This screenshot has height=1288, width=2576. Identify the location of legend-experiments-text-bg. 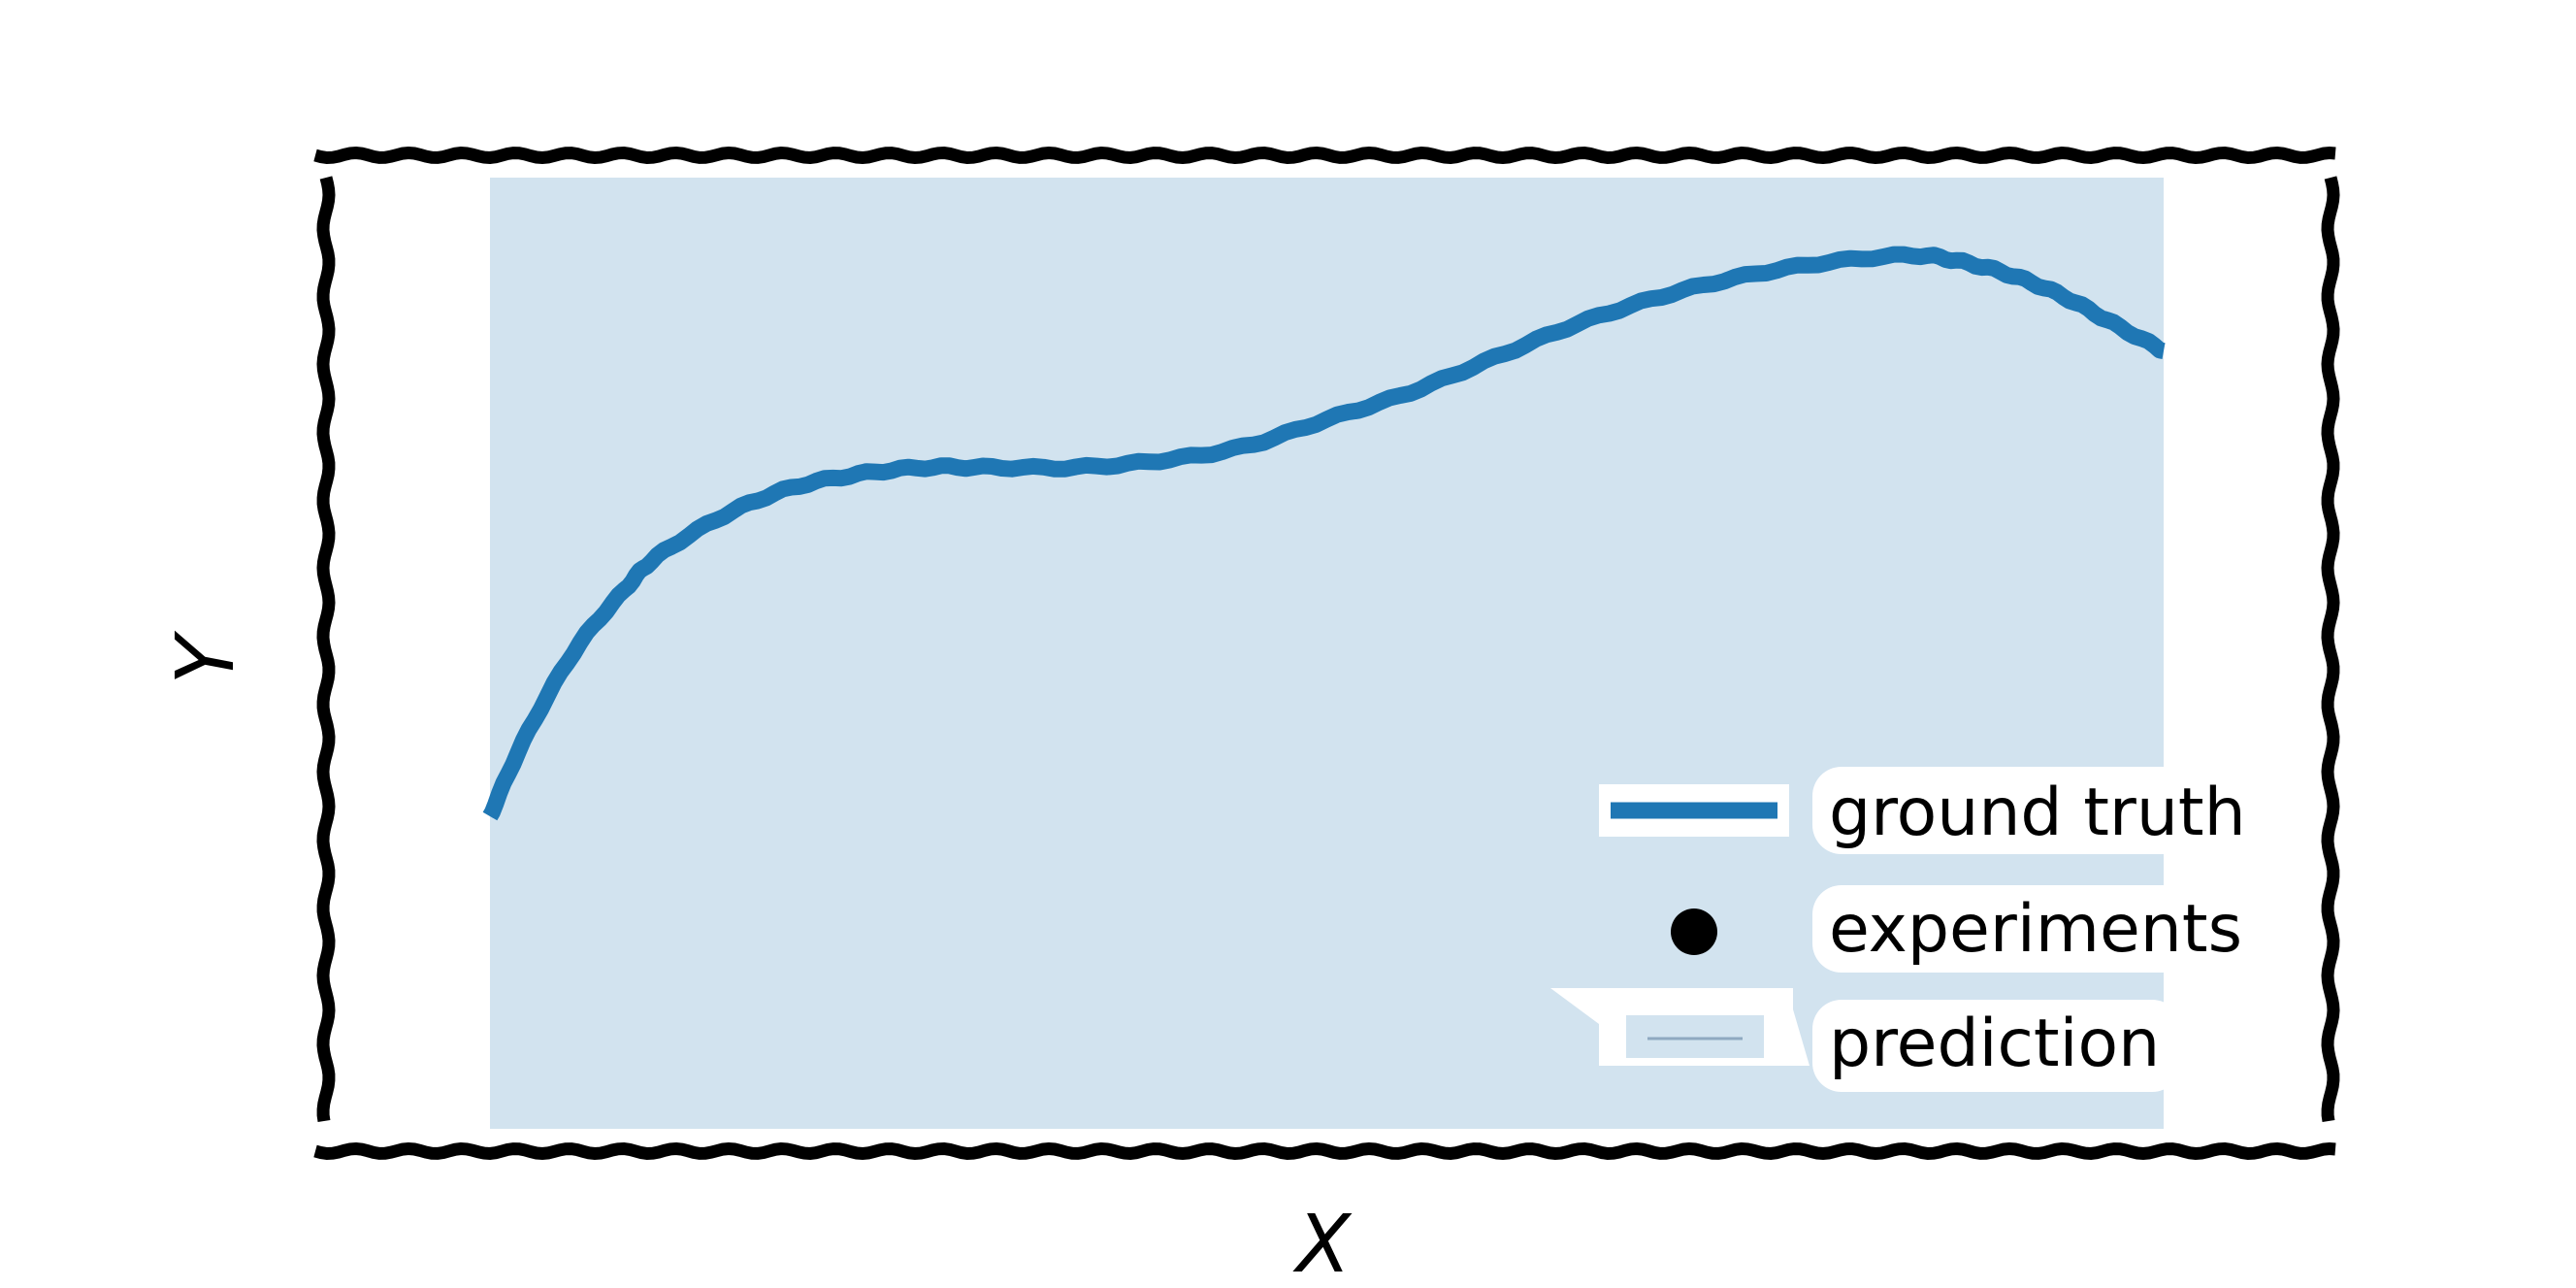
(2040, 929).